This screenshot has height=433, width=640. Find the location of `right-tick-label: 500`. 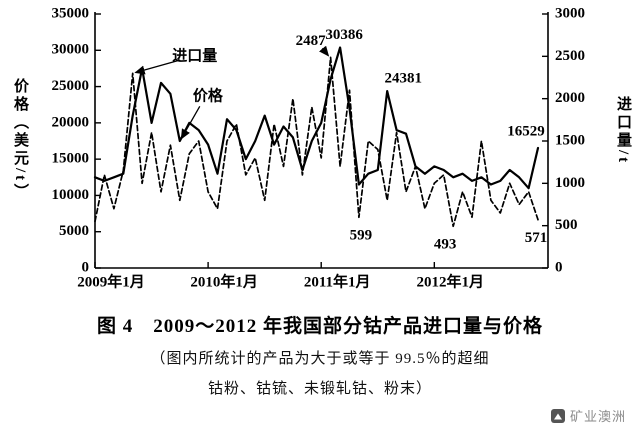

right-tick-label: 500 is located at coordinates (566, 225).